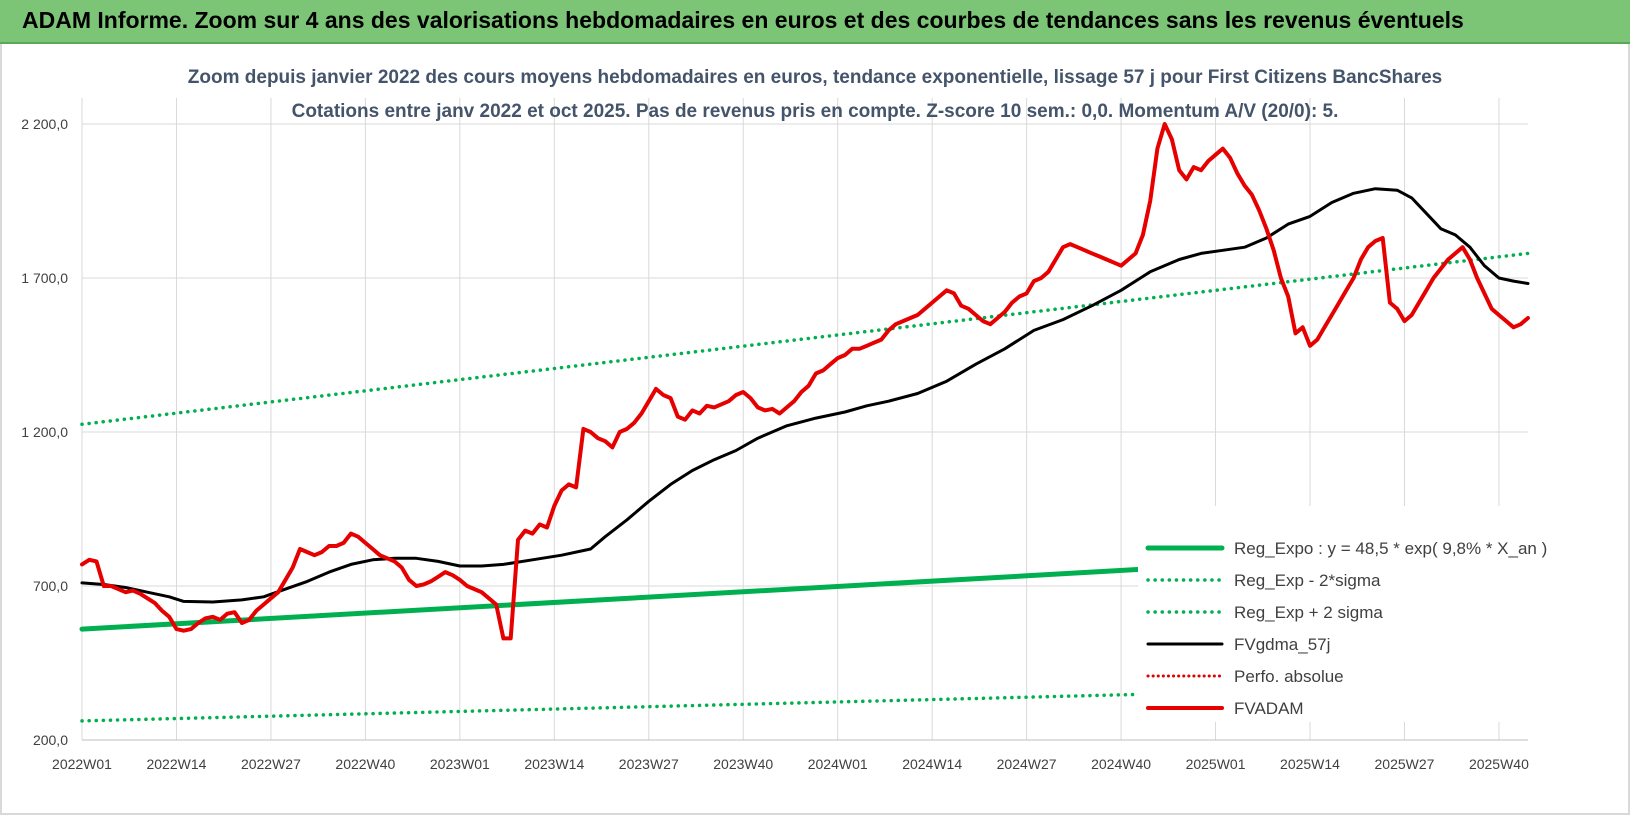 The height and width of the screenshot is (815, 1630). I want to click on legend-background, so click(1334, 614).